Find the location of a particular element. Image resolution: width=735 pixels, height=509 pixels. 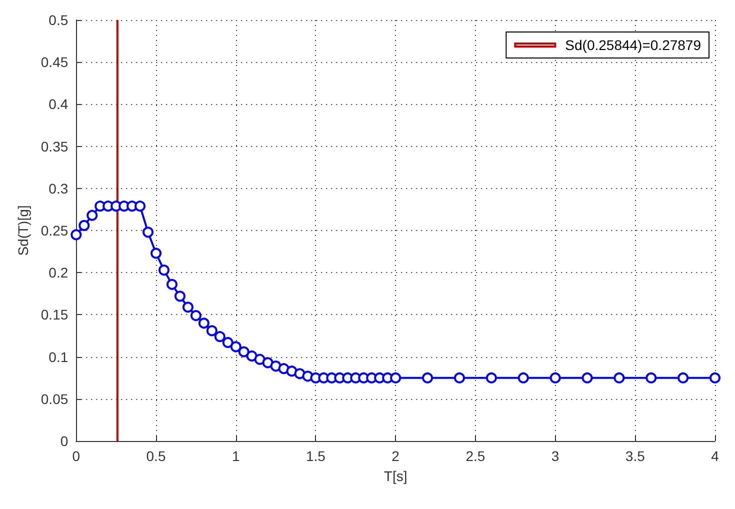

x-tick-label: 4 is located at coordinates (715, 456).